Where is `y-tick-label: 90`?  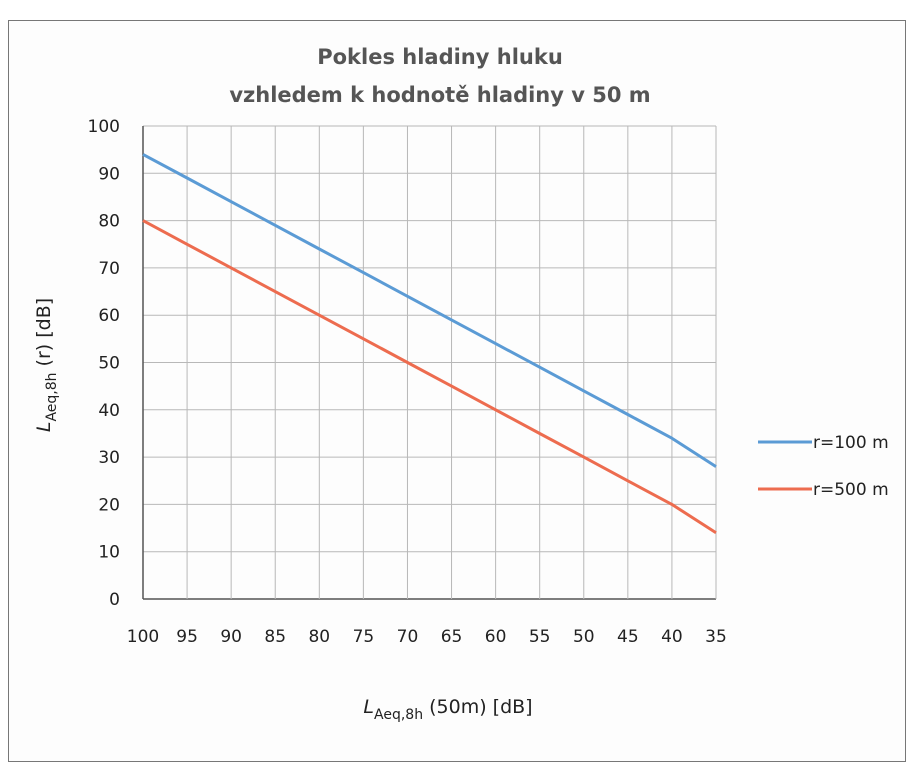 y-tick-label: 90 is located at coordinates (109, 174).